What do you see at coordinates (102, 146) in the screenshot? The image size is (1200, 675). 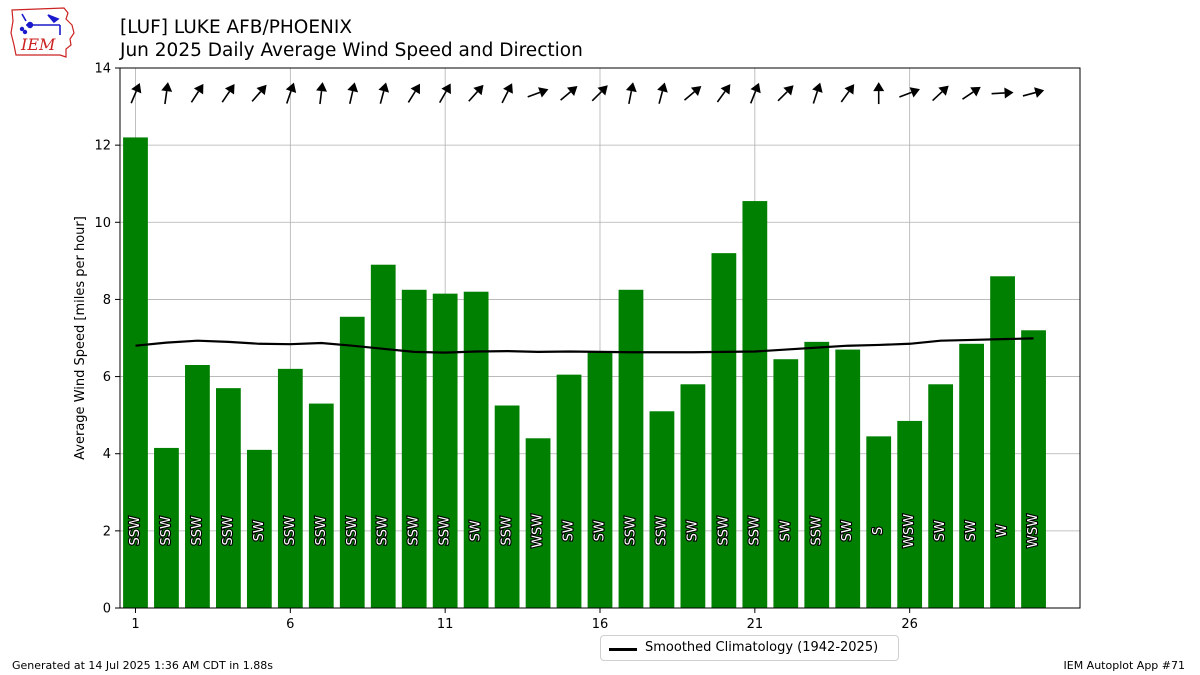 I see `y-tick-label: 12` at bounding box center [102, 146].